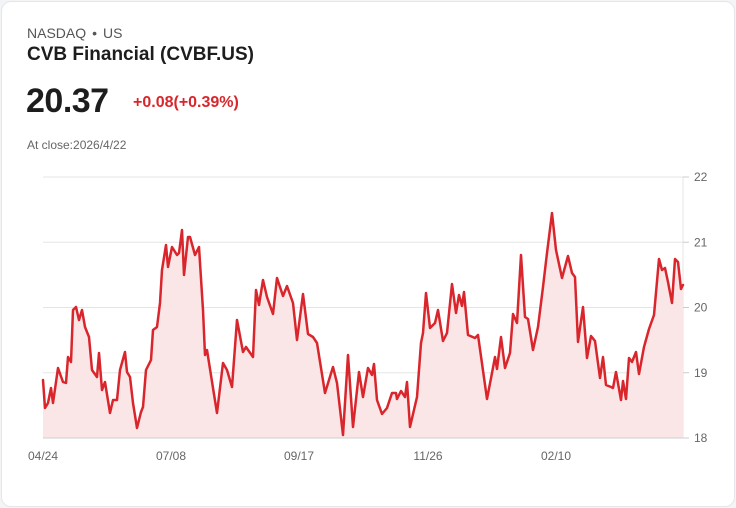  I want to click on stock-title: CVB Financial (CVBF.US), so click(140, 54).